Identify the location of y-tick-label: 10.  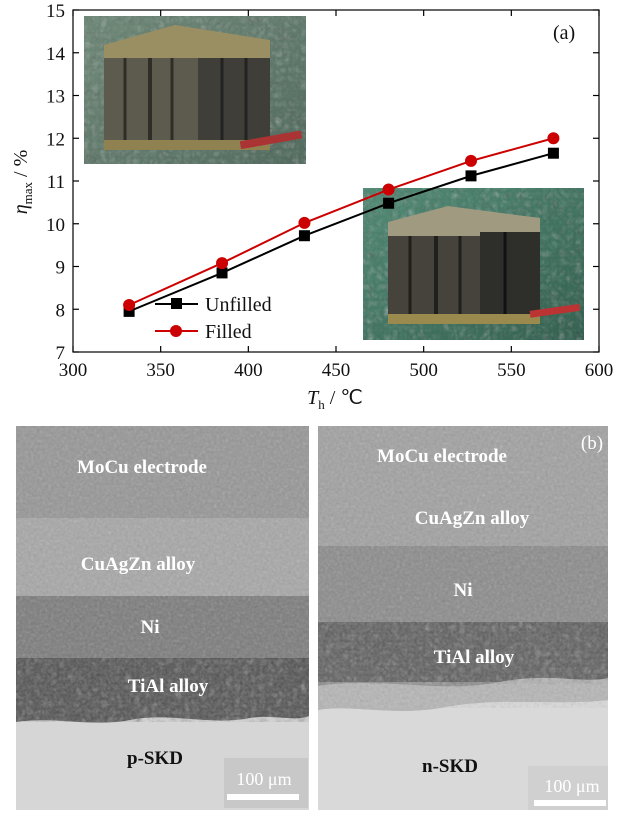
(55, 225).